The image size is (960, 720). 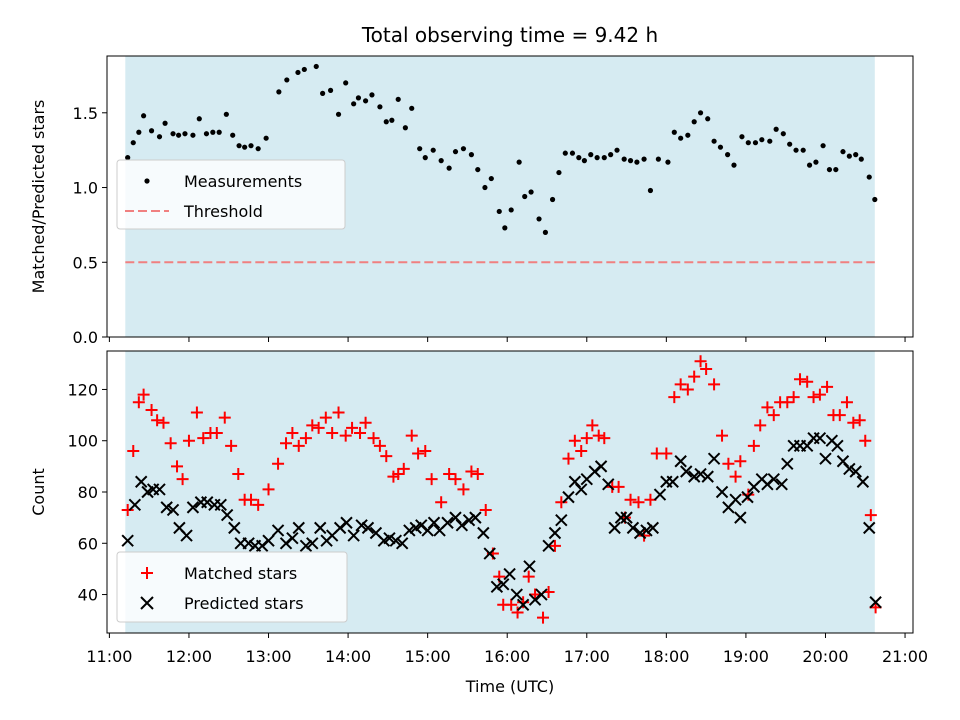 What do you see at coordinates (85, 337) in the screenshot?
I see `y-tick-label: 0.0` at bounding box center [85, 337].